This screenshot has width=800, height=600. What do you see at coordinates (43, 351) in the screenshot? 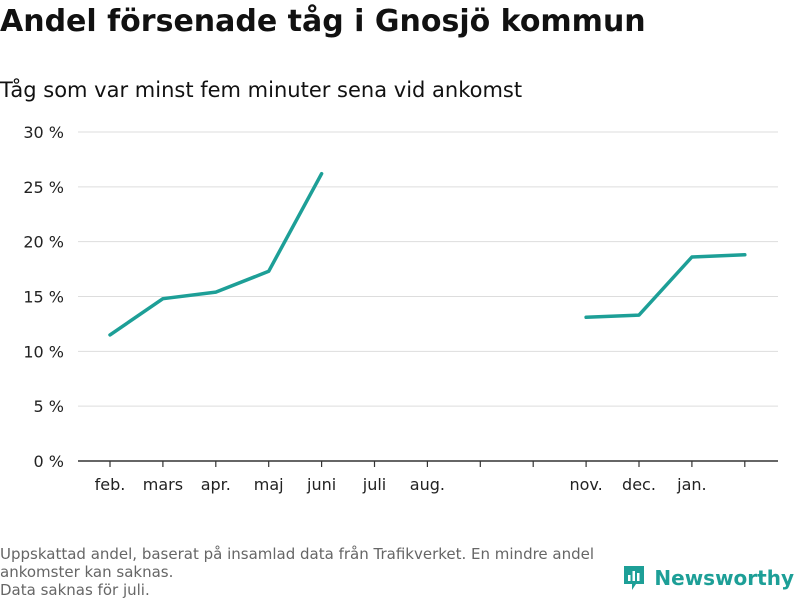
I see `y-tick-label: 10 %` at bounding box center [43, 351].